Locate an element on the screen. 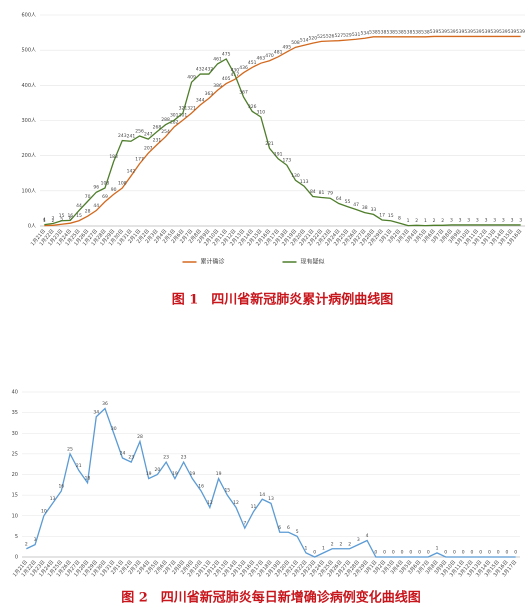  data-label: 256 is located at coordinates (139, 131).